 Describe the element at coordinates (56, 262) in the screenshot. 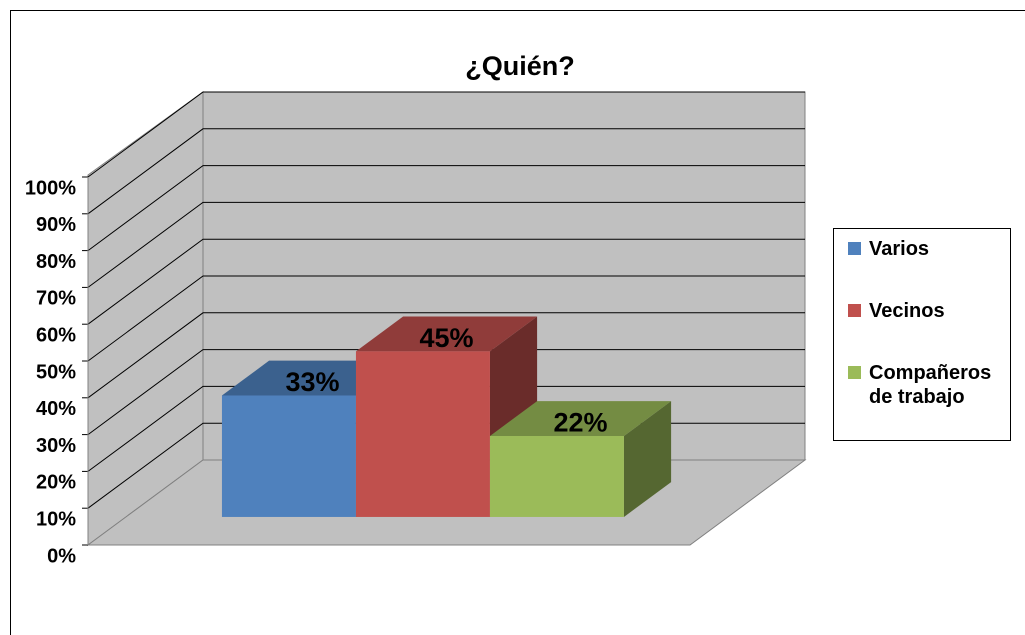

I see `y-tick-label: 80%` at that location.